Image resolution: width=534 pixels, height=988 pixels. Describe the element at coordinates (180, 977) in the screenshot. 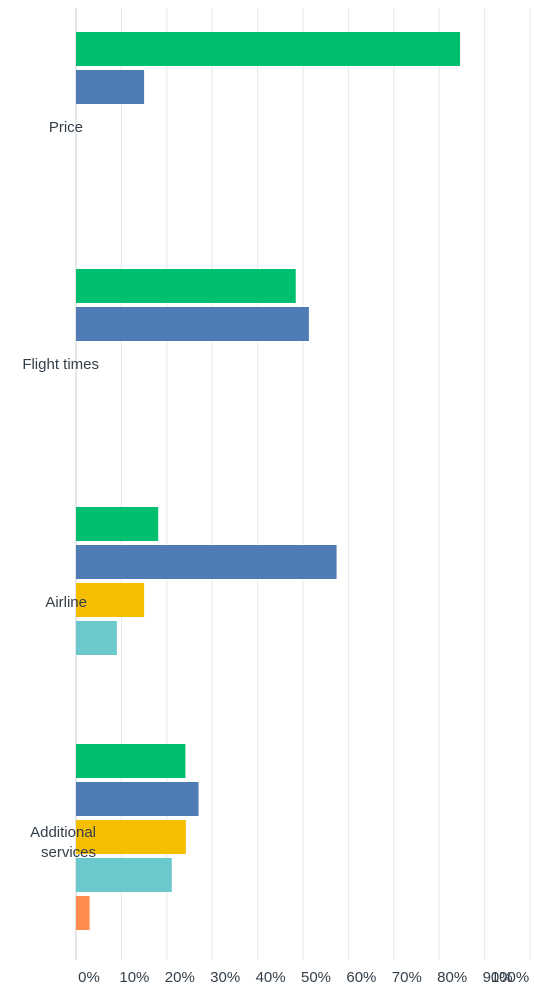

I see `x-tick-label: 20%` at that location.